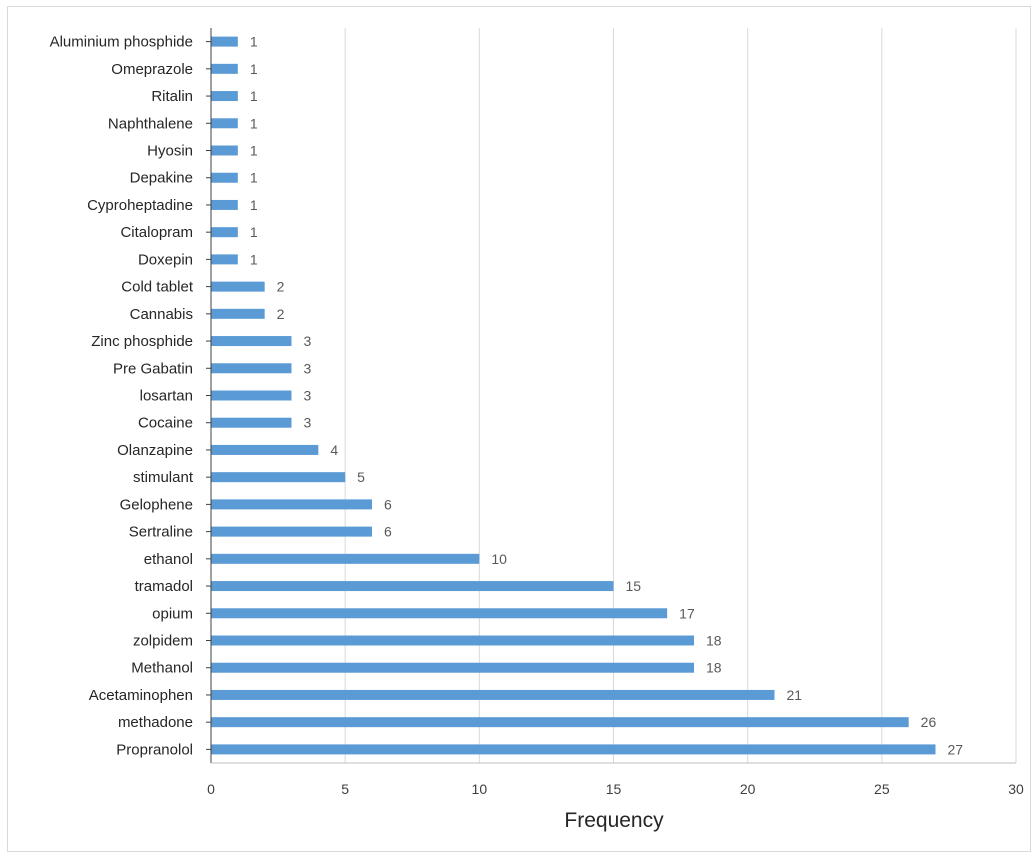 Image resolution: width=1036 pixels, height=856 pixels. I want to click on bar-methanol, so click(452, 667).